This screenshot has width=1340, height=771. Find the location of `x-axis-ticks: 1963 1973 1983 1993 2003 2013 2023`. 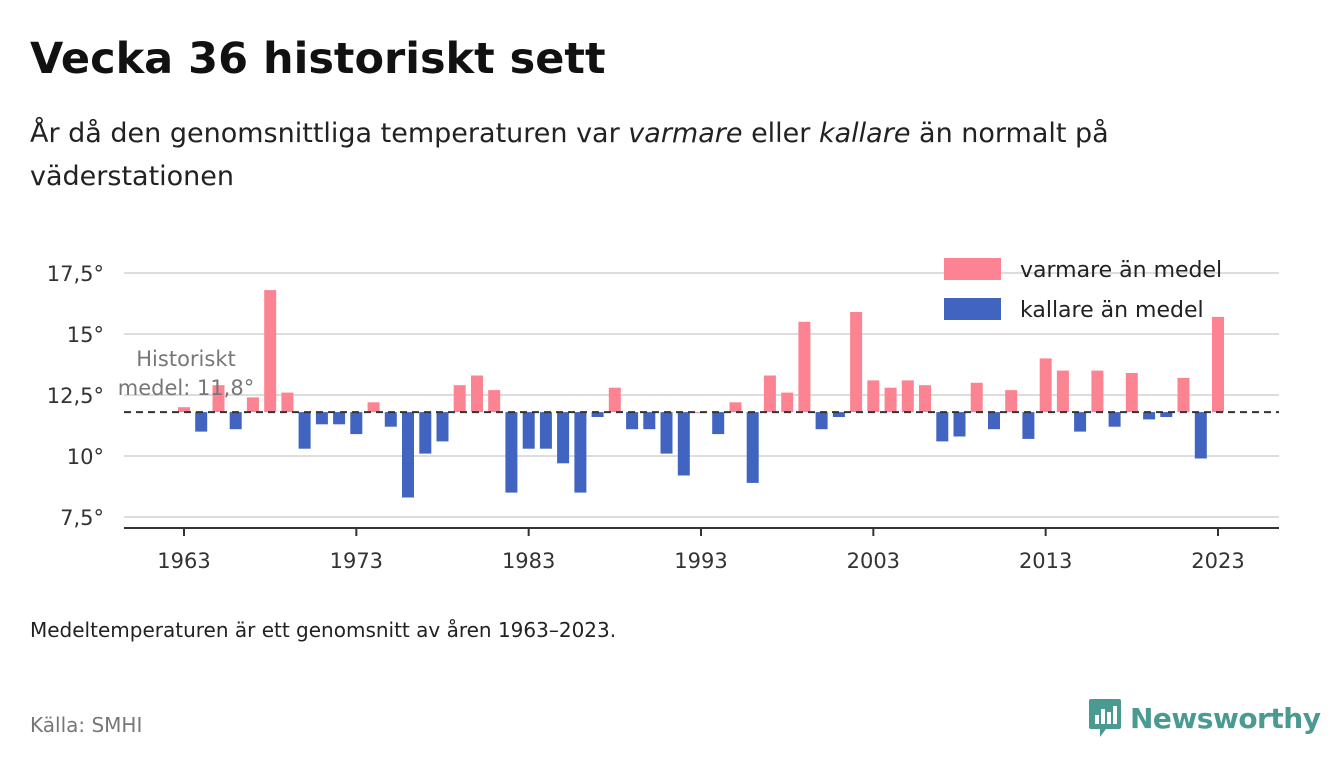

x-axis-ticks: 1963 1973 1983 1993 2003 2013 2023 is located at coordinates (701, 550).